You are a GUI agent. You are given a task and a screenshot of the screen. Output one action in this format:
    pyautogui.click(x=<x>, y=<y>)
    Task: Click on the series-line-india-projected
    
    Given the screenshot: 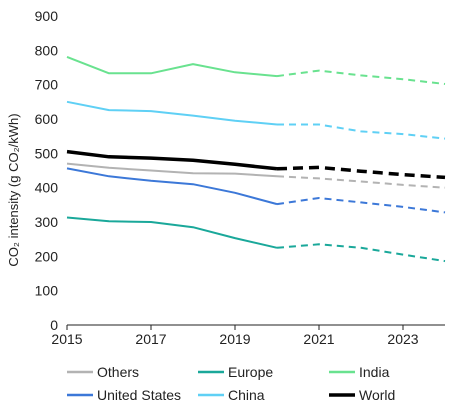 What is the action you would take?
    pyautogui.click(x=361, y=77)
    